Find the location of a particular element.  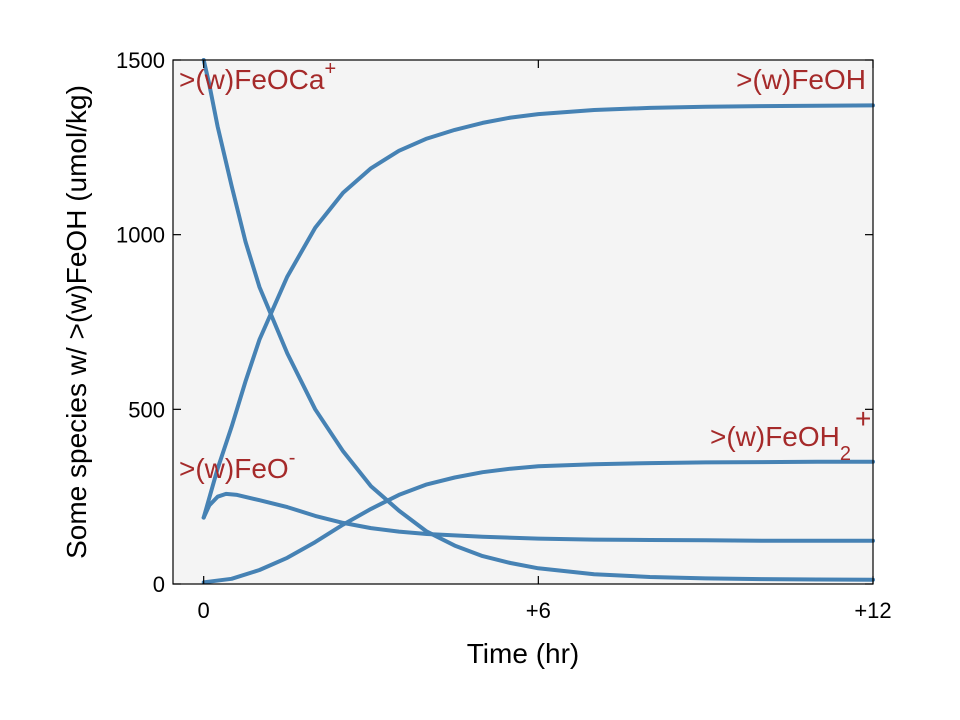

series-label-0: >(w)FeOH is located at coordinates (801, 79).